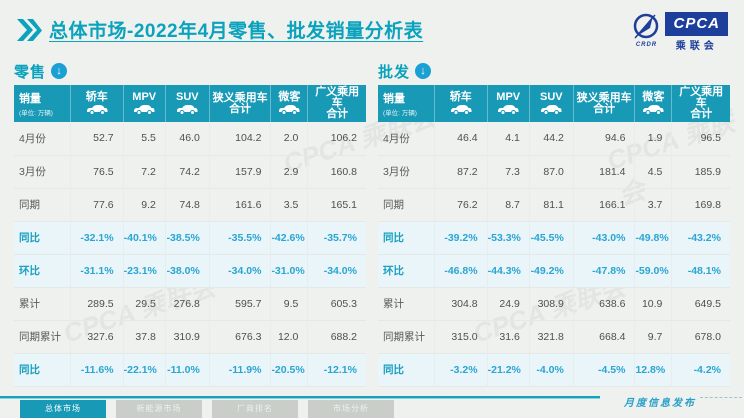 This screenshot has height=418, width=744. Describe the element at coordinates (704, 237) in the screenshot. I see `cell-value: -43.2%` at that location.